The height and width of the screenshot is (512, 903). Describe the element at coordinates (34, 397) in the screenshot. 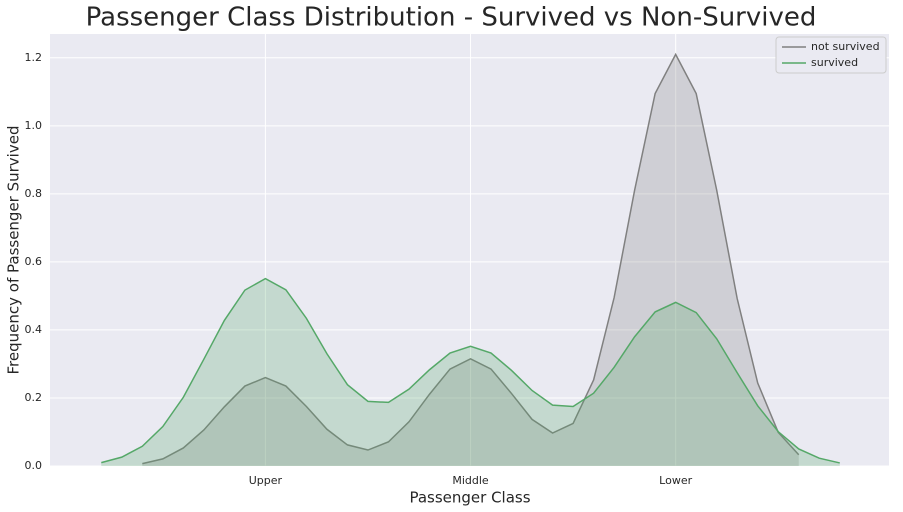

I see `y-tick-label: 0.2` at that location.